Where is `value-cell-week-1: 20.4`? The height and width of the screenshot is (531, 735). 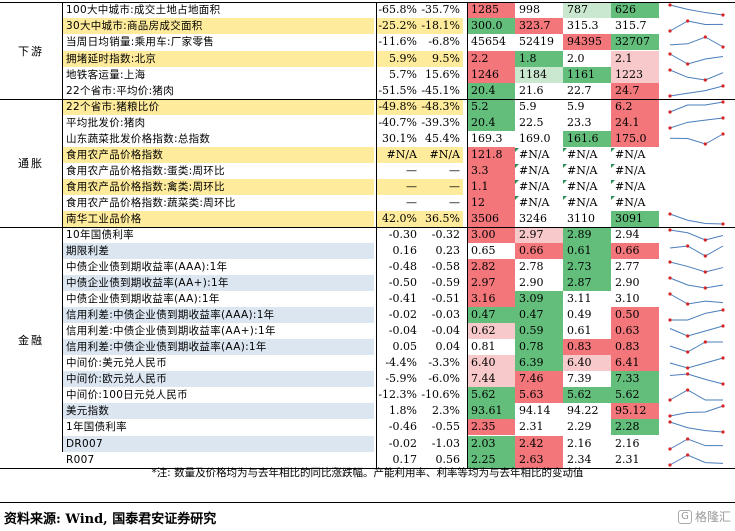
value-cell-week-1: 20.4 is located at coordinates (491, 91).